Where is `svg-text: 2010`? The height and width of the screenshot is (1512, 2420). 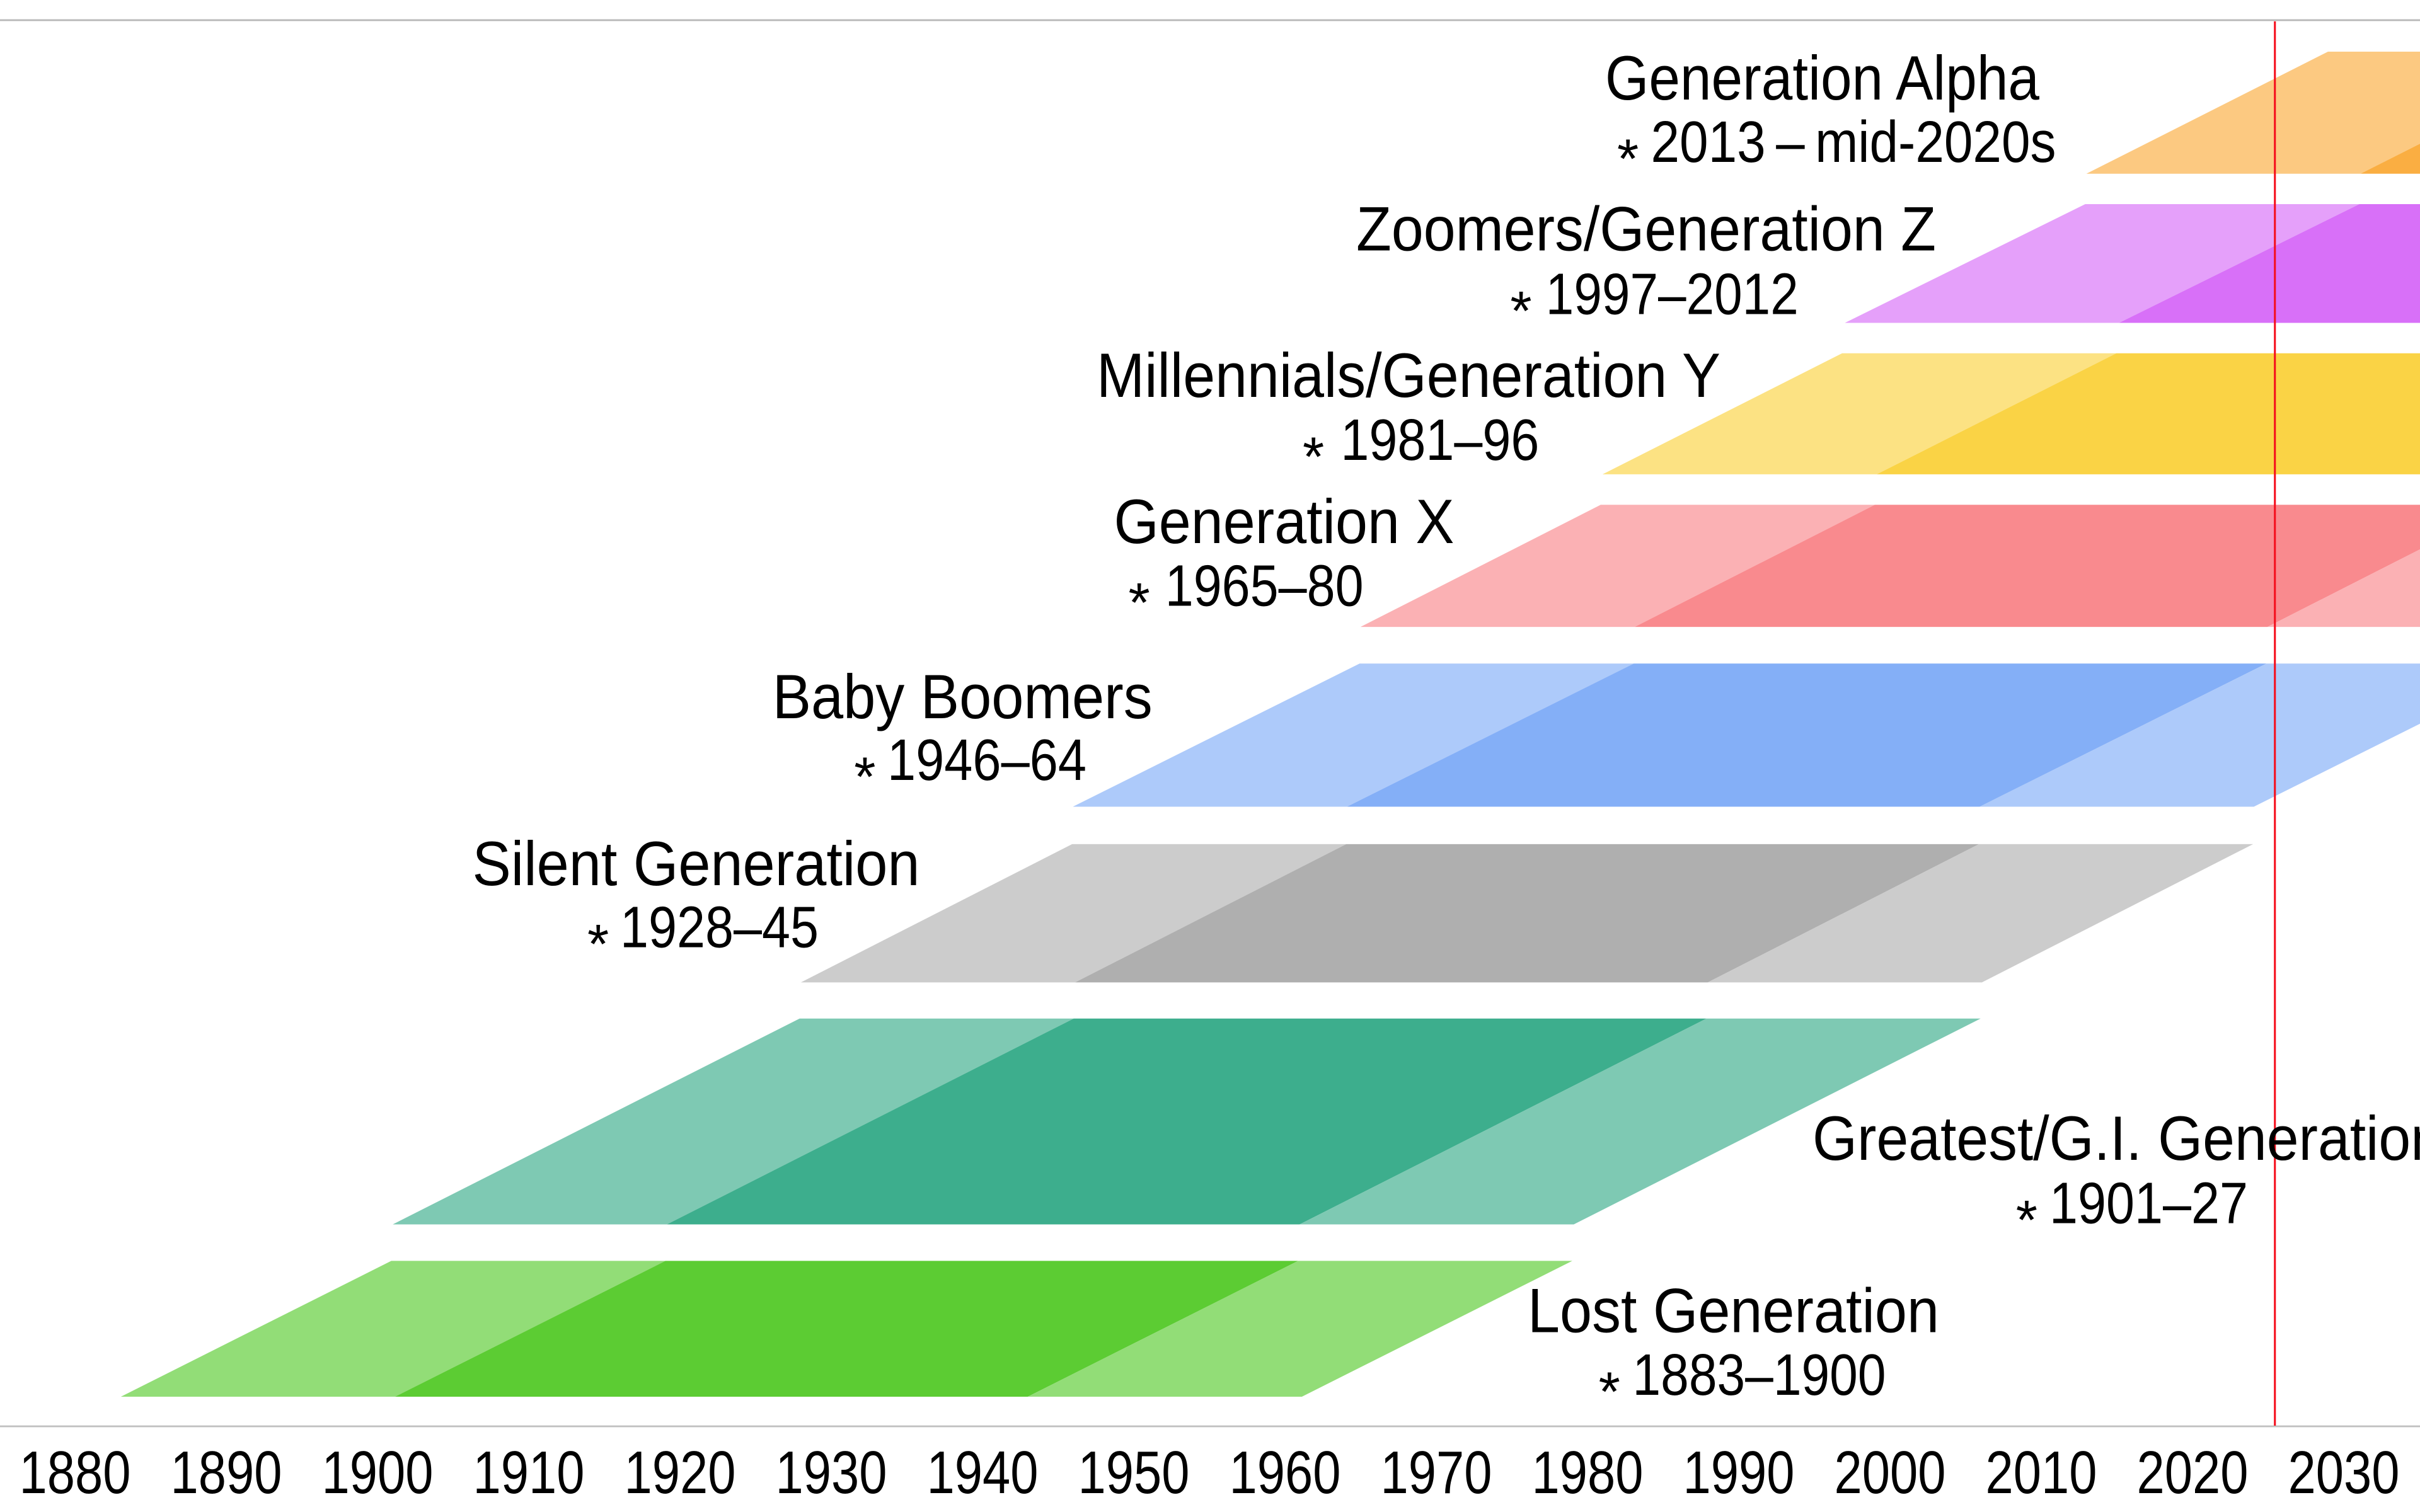
svg-text: 2010 is located at coordinates (2042, 1472).